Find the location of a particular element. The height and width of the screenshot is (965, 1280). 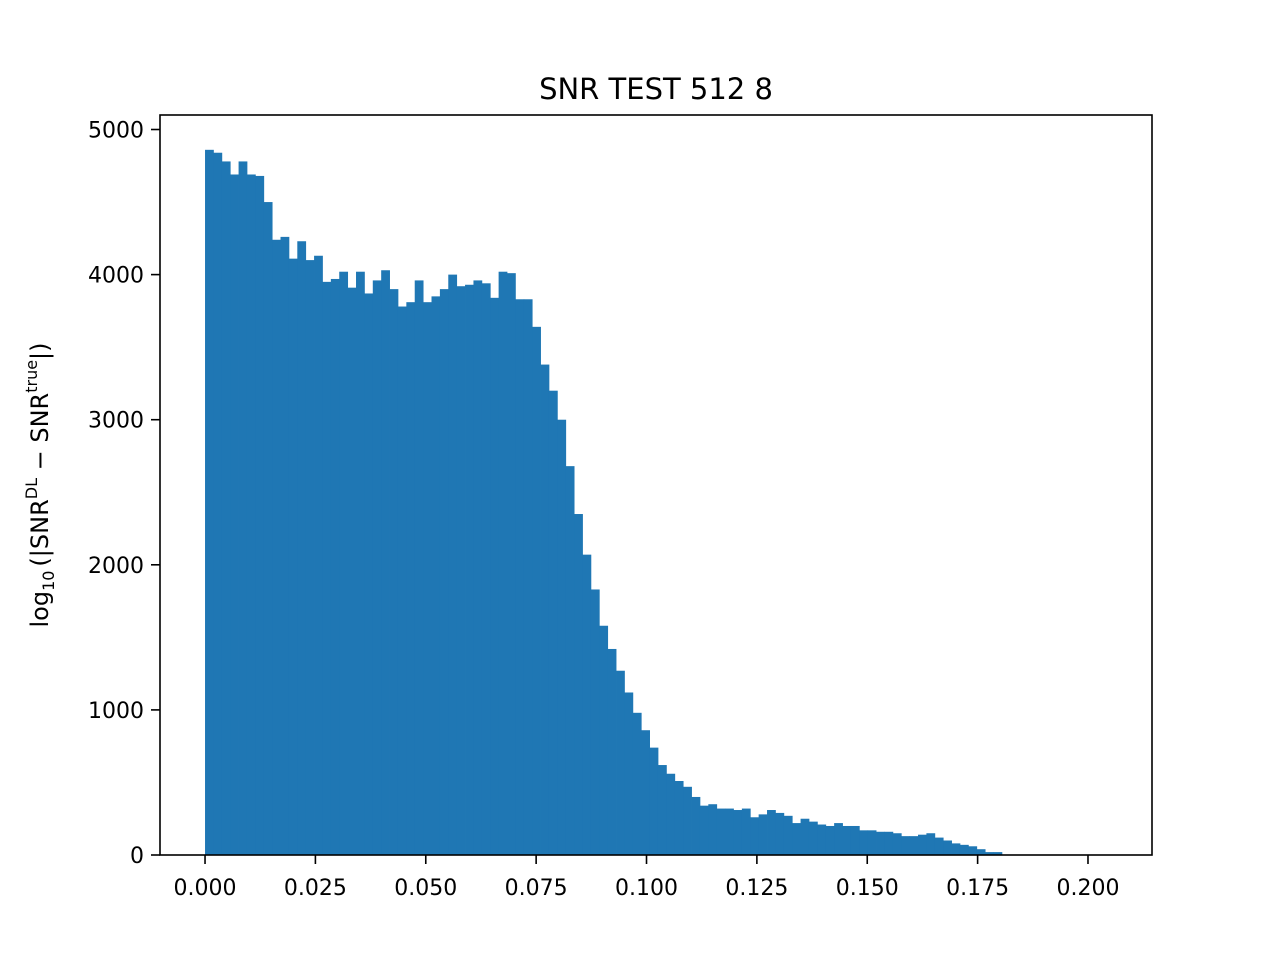

y-tick-label: 5000 is located at coordinates (116, 131).